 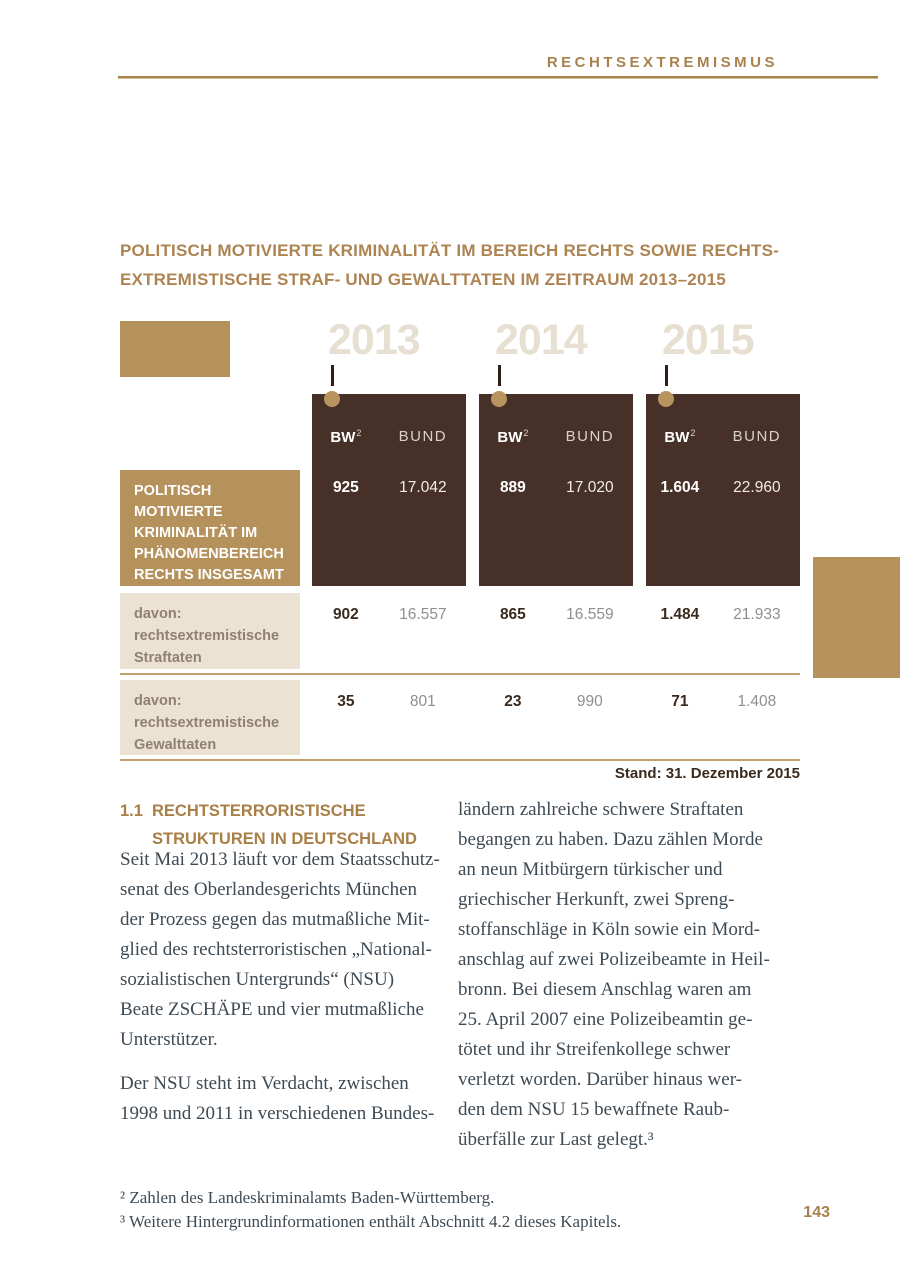 What do you see at coordinates (589, 701) in the screenshot?
I see `value-bund: 990` at bounding box center [589, 701].